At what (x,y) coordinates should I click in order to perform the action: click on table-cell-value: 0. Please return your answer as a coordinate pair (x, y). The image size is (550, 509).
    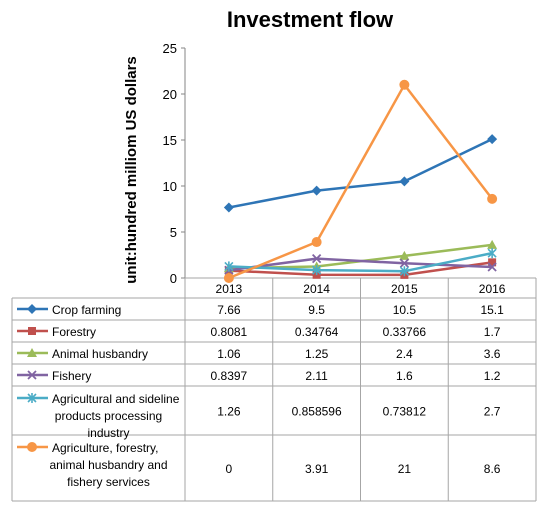
    Looking at the image, I should click on (229, 469).